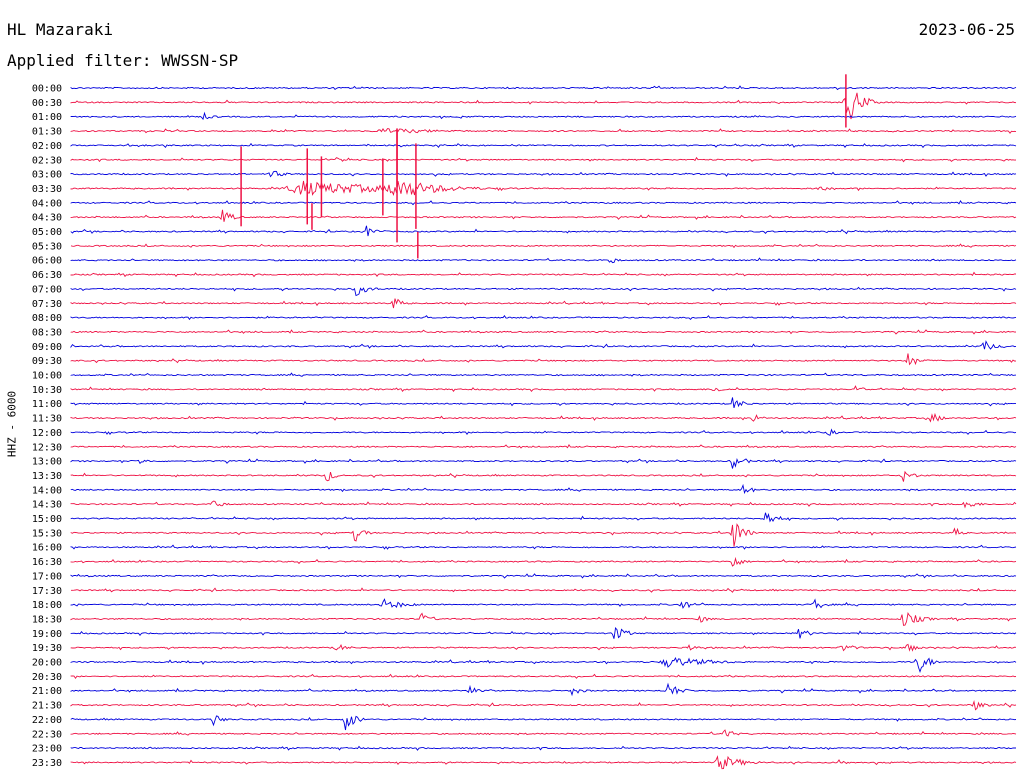 This screenshot has height=780, width=1024. Describe the element at coordinates (47, 246) in the screenshot. I see `row-time-label: 05:30` at that location.